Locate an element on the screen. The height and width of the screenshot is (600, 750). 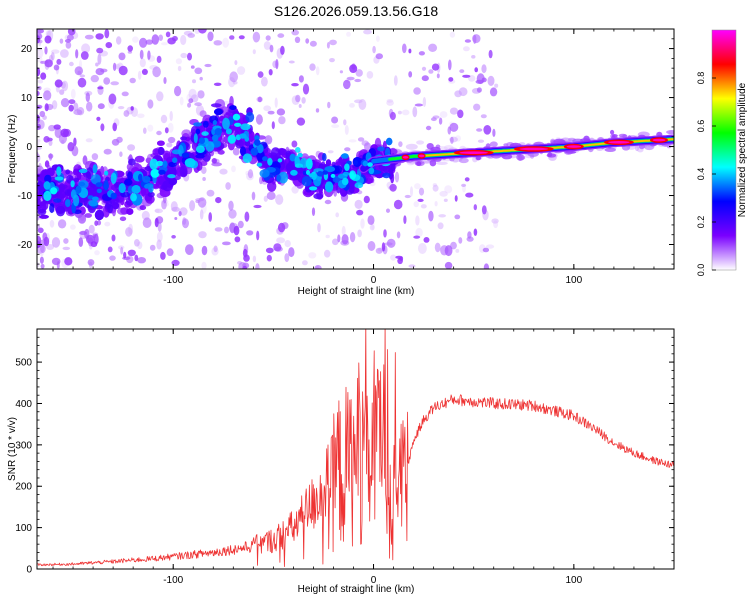
colorbar-gradient is located at coordinates (724, 150).